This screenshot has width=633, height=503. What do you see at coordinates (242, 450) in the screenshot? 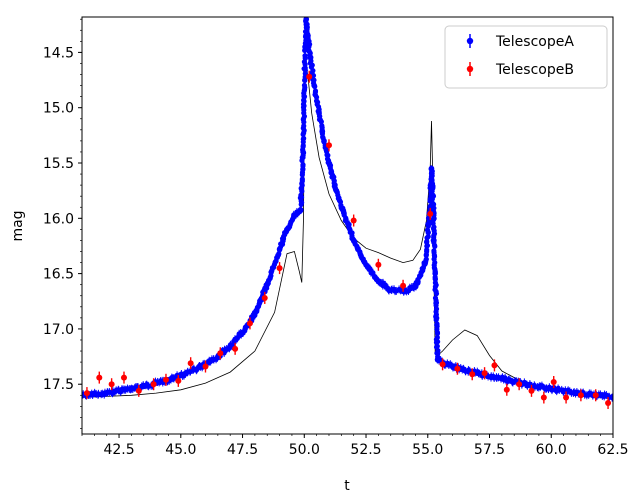
I see `x-tick-label: 47.5` at bounding box center [242, 450].